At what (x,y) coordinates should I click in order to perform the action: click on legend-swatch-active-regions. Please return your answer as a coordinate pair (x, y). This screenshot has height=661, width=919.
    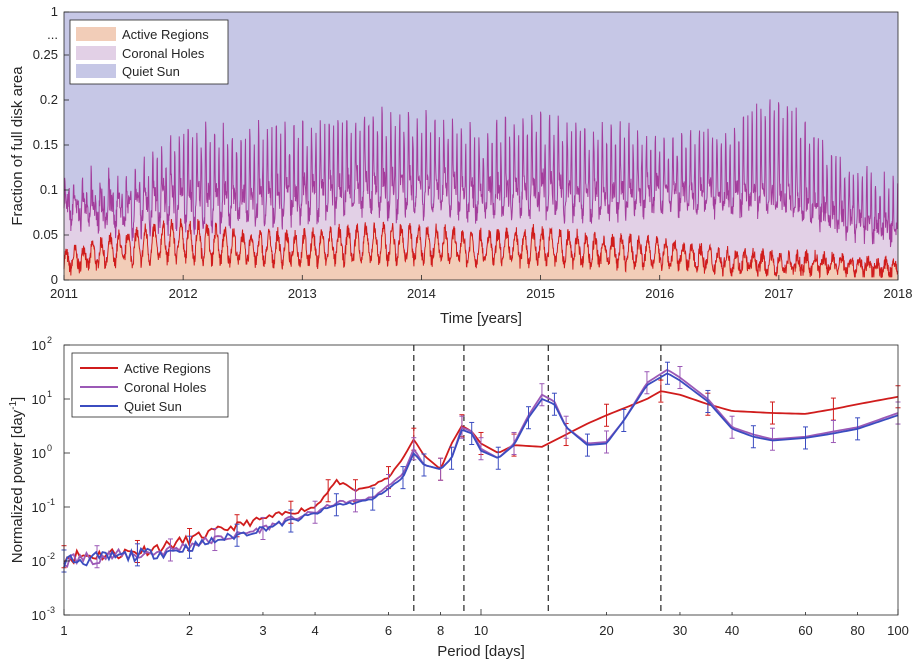
    Looking at the image, I should click on (96, 34).